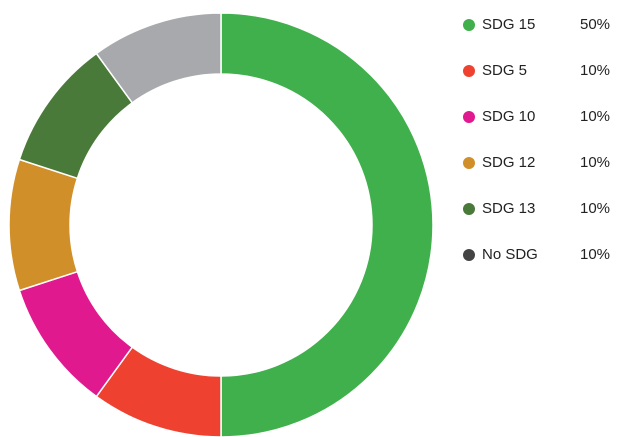 The width and height of the screenshot is (619, 437). What do you see at coordinates (508, 162) in the screenshot?
I see `legend-label: SDG 12` at bounding box center [508, 162].